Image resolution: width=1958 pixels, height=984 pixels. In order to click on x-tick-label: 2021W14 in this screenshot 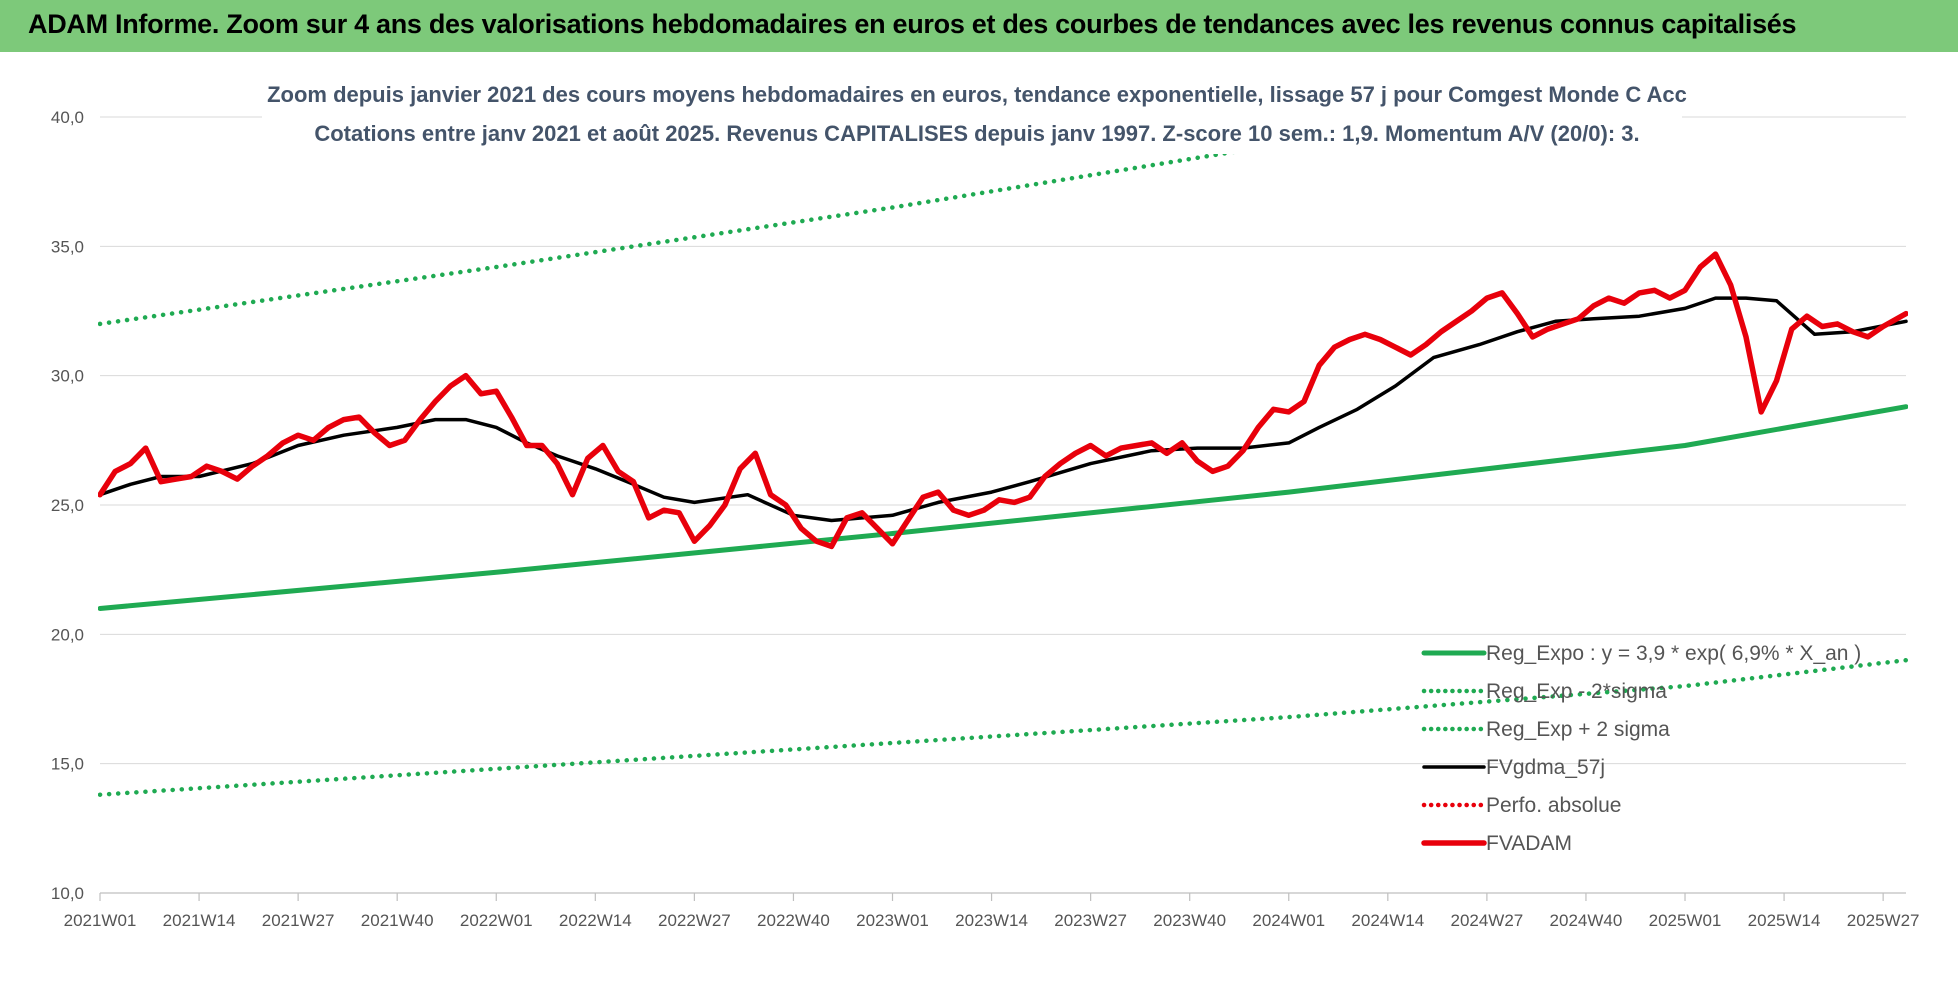, I will do `click(199, 920)`.